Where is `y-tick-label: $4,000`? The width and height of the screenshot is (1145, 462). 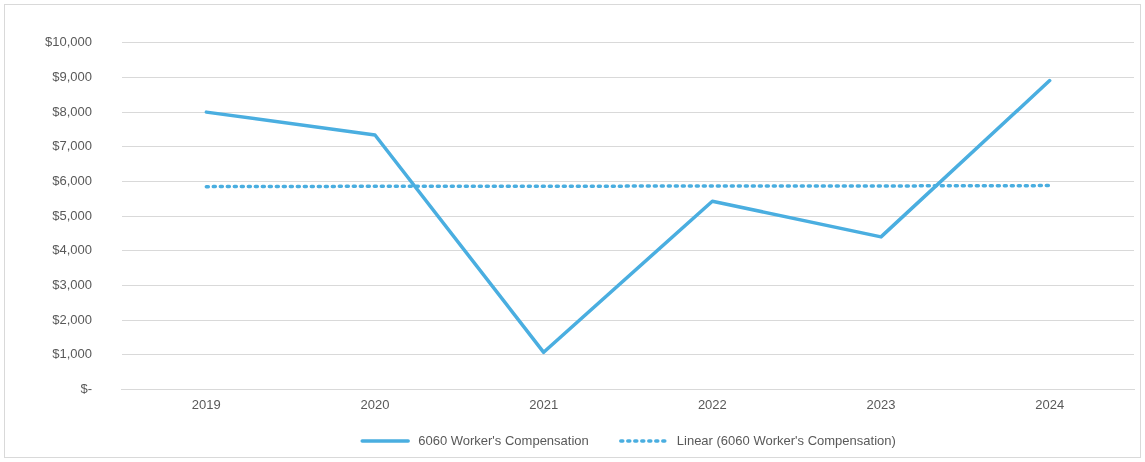
y-tick-label: $4,000 is located at coordinates (72, 250).